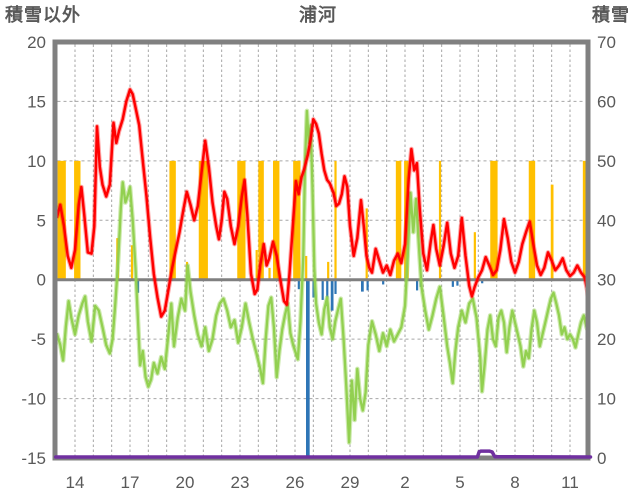  Describe the element at coordinates (41, 220) in the screenshot. I see `left-axis-tick-label: 5` at that location.